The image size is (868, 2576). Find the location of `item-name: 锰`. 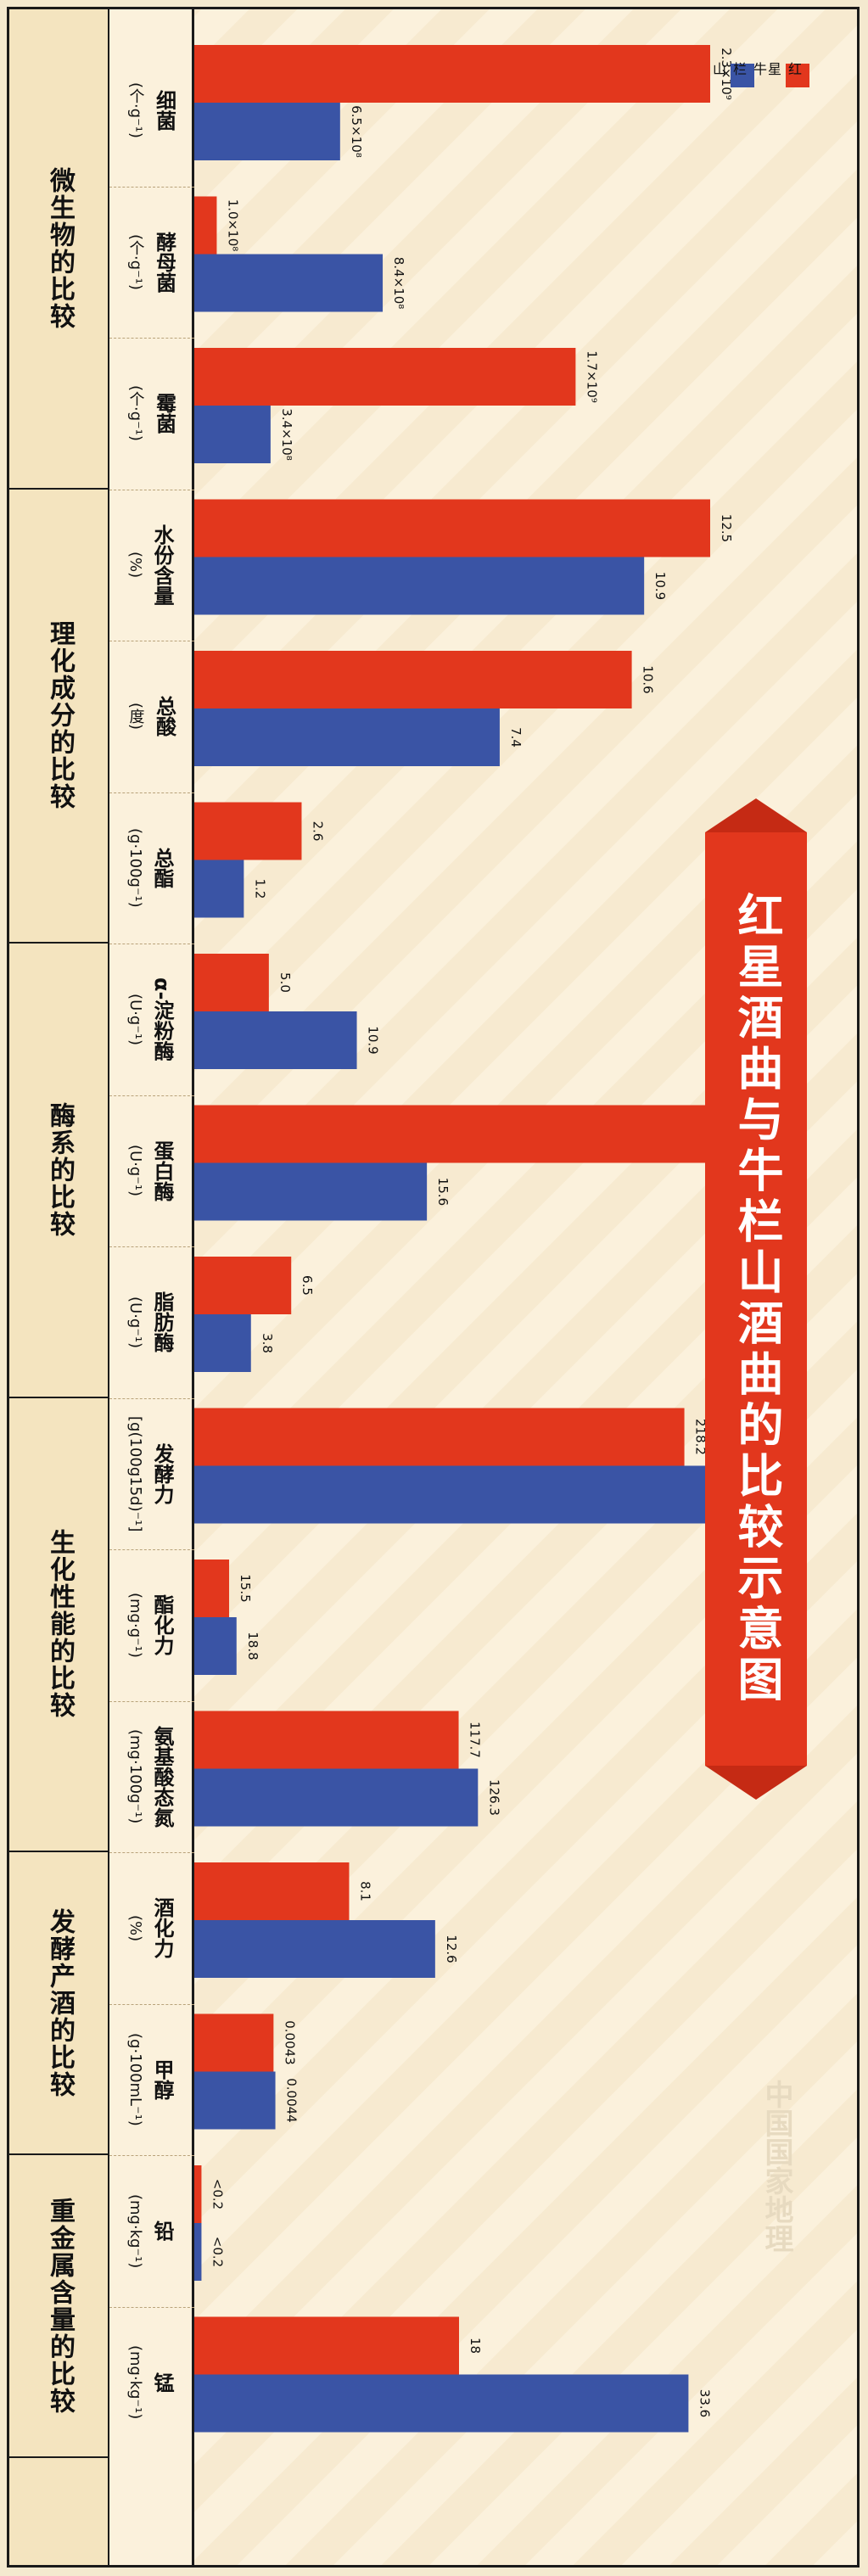

item-name: 锰 is located at coordinates (162, 2382).